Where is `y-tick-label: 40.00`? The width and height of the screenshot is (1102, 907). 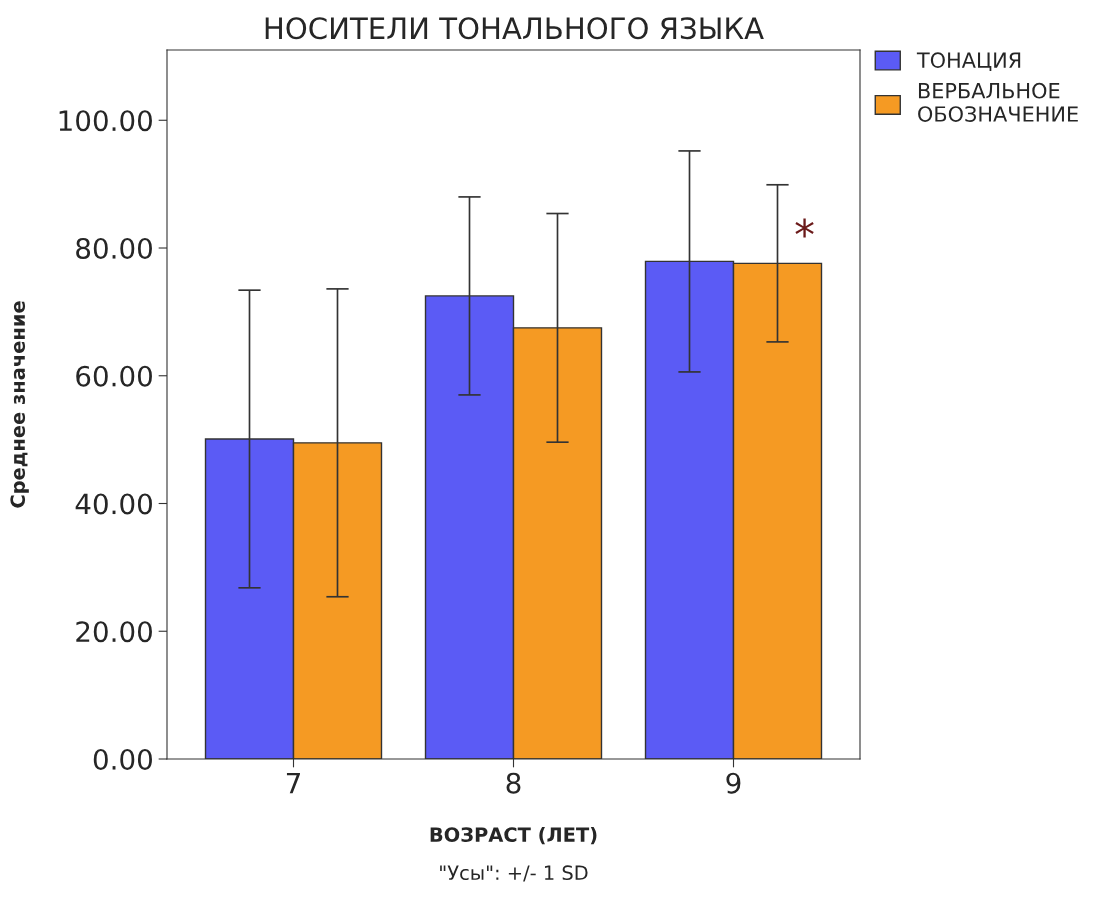 y-tick-label: 40.00 is located at coordinates (113, 504).